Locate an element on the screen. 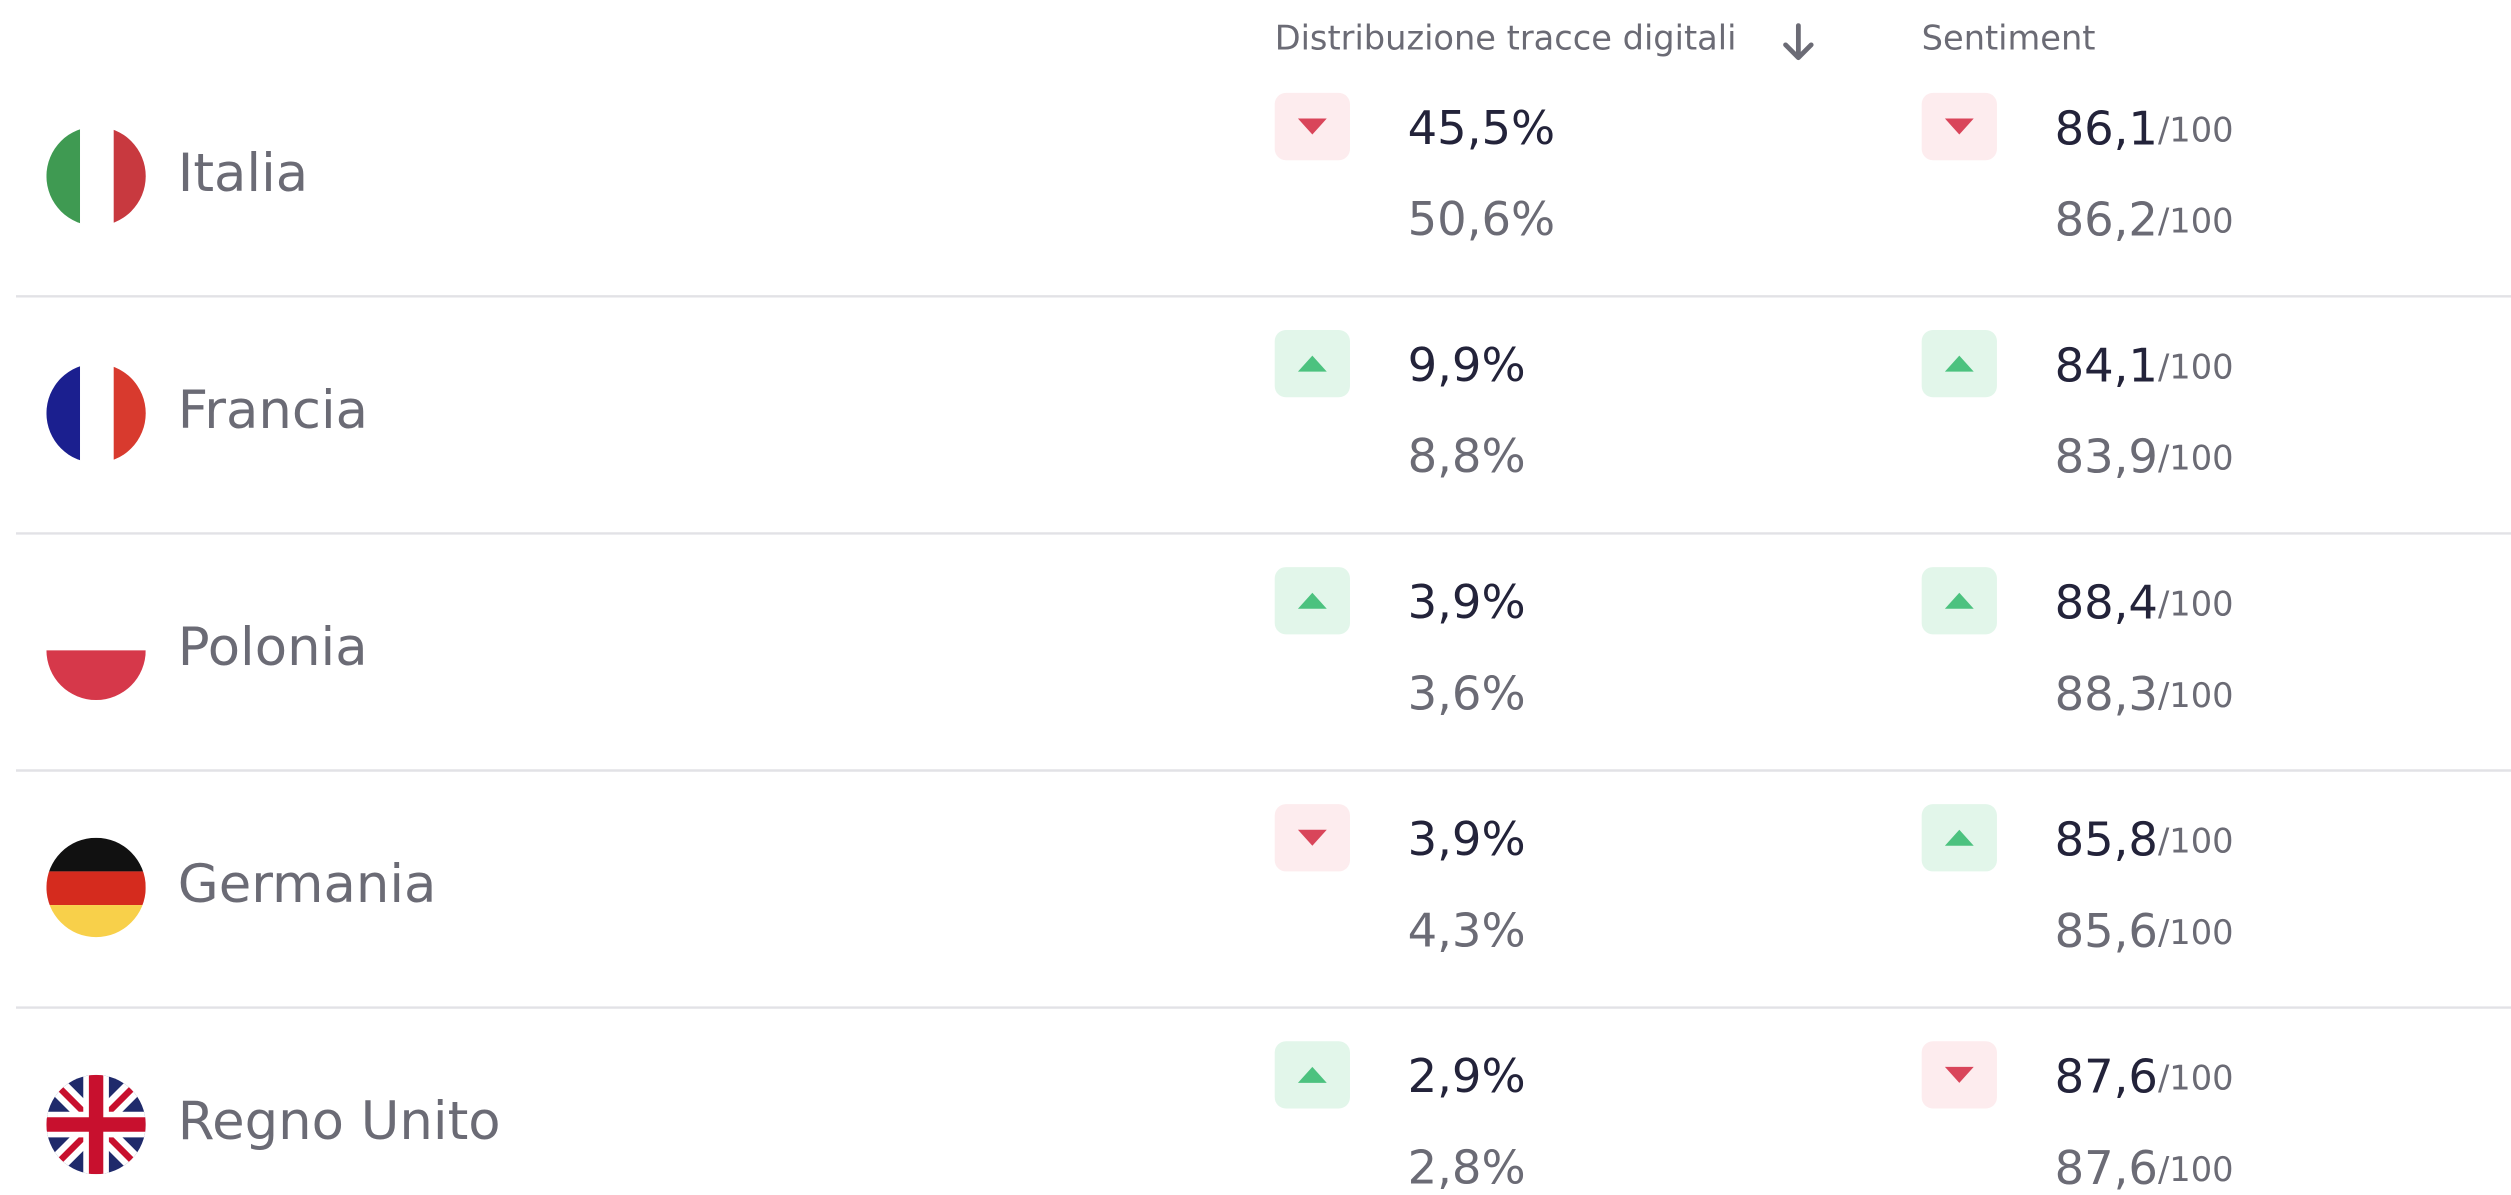 The width and height of the screenshot is (2511, 1195). current-value: 87,6/100 is located at coordinates (2144, 1076).